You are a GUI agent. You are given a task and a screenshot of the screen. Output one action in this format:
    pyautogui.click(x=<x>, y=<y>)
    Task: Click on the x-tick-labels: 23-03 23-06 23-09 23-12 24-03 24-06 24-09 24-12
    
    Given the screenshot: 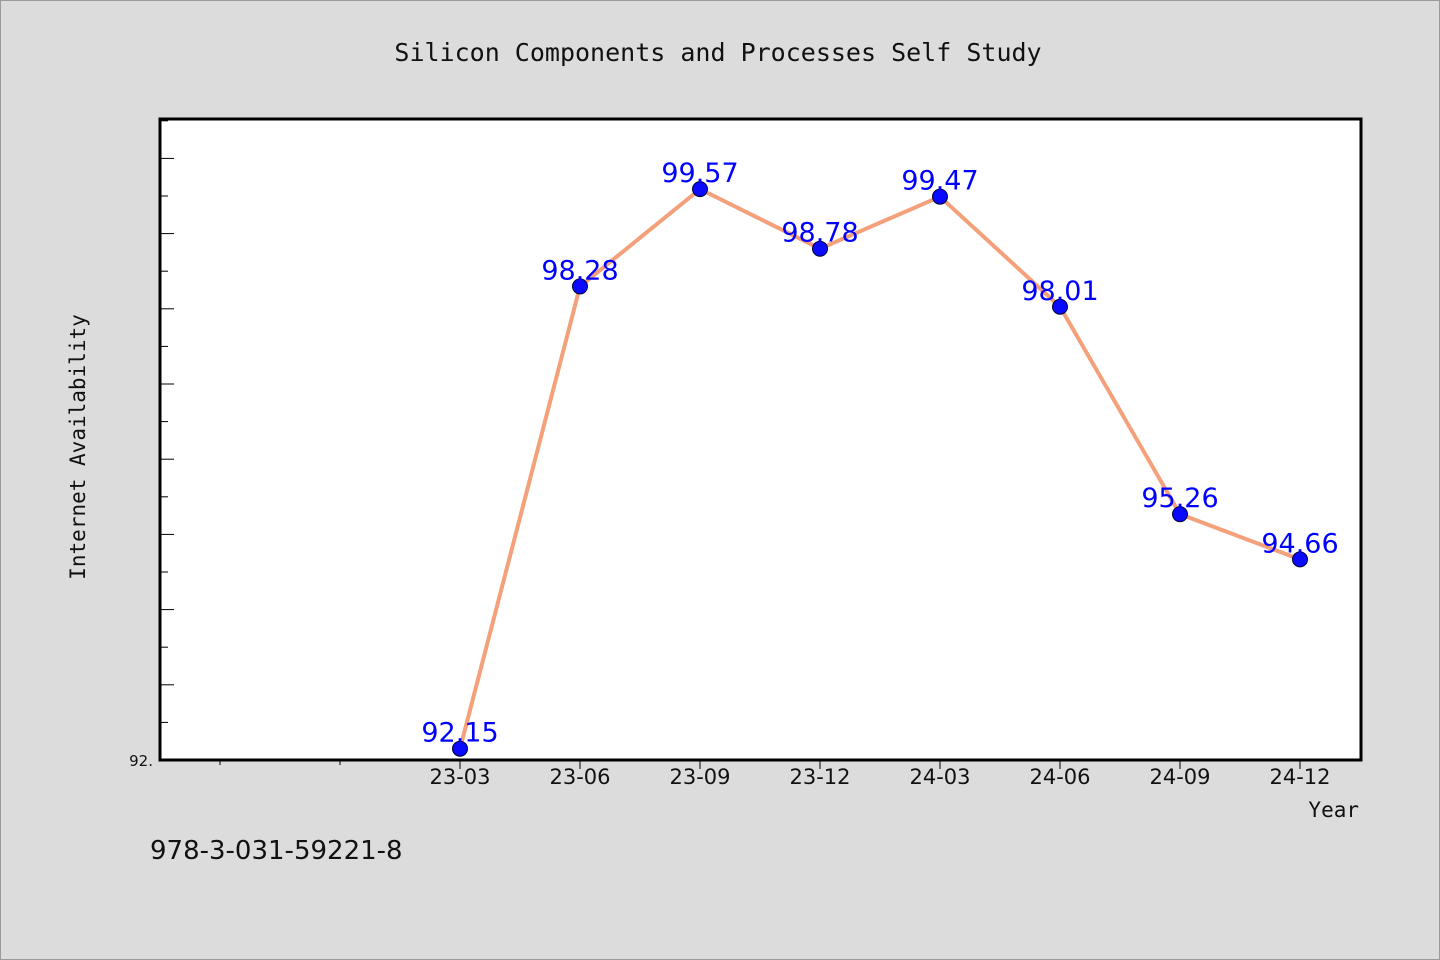 What is the action you would take?
    pyautogui.click(x=879, y=777)
    